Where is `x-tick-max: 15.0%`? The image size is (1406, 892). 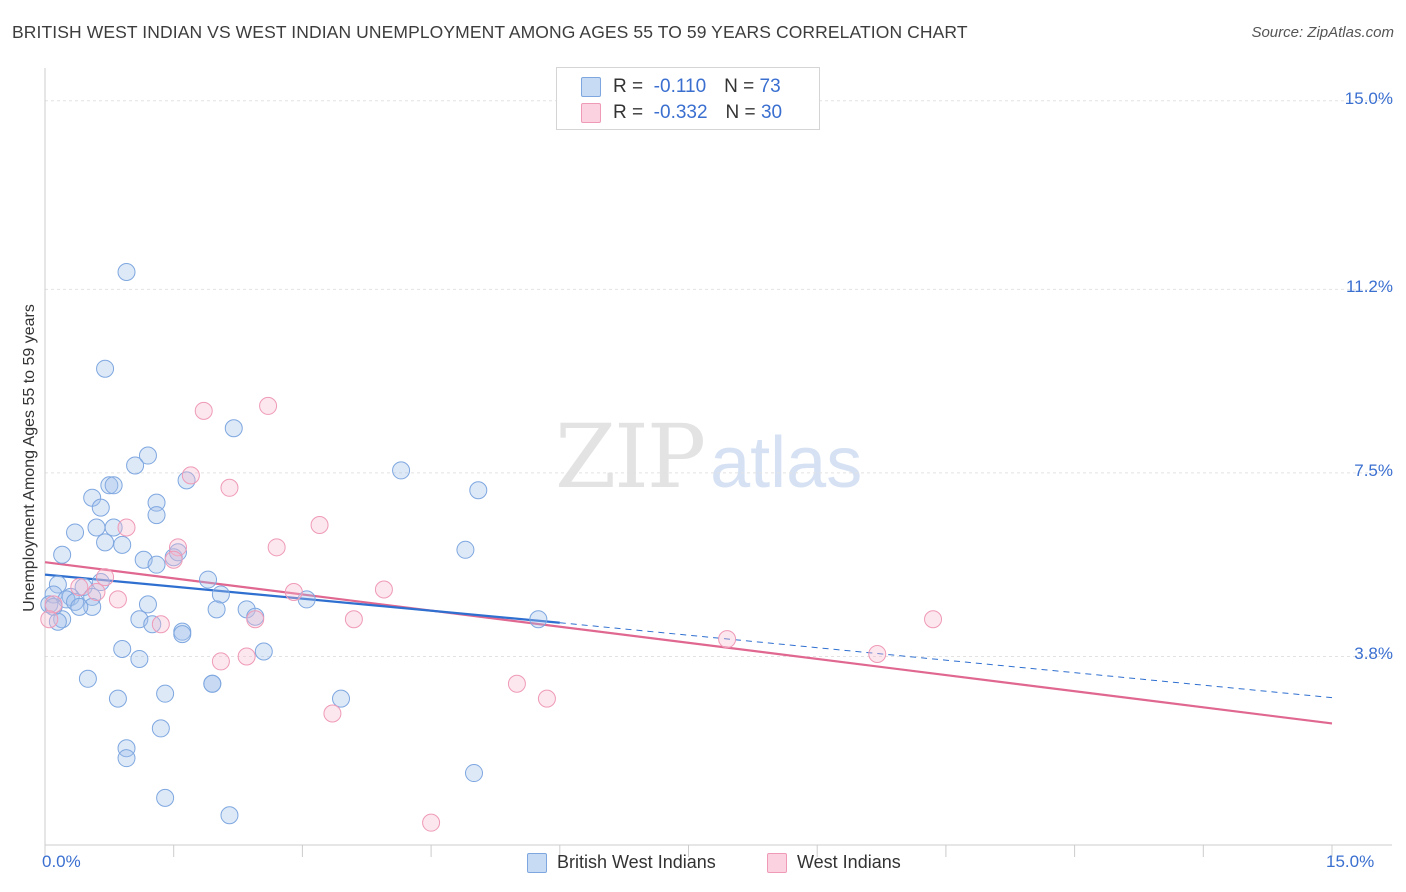 x-tick-max: 15.0% is located at coordinates (1350, 861).